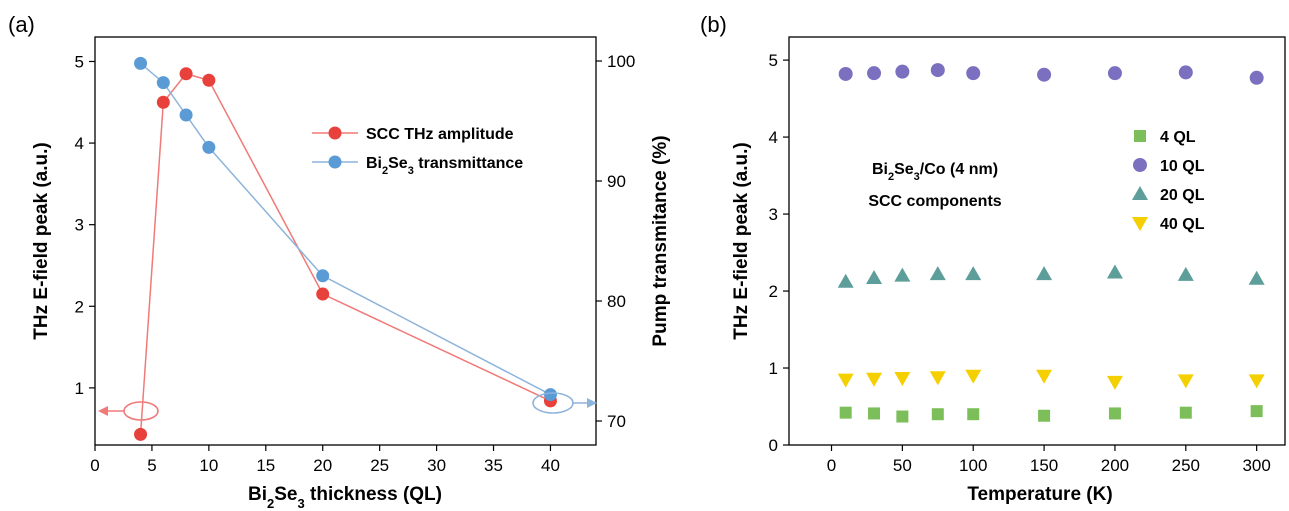 This screenshot has width=1289, height=511. What do you see at coordinates (1140, 165) in the screenshot?
I see `legend-marker-10-ql` at bounding box center [1140, 165].